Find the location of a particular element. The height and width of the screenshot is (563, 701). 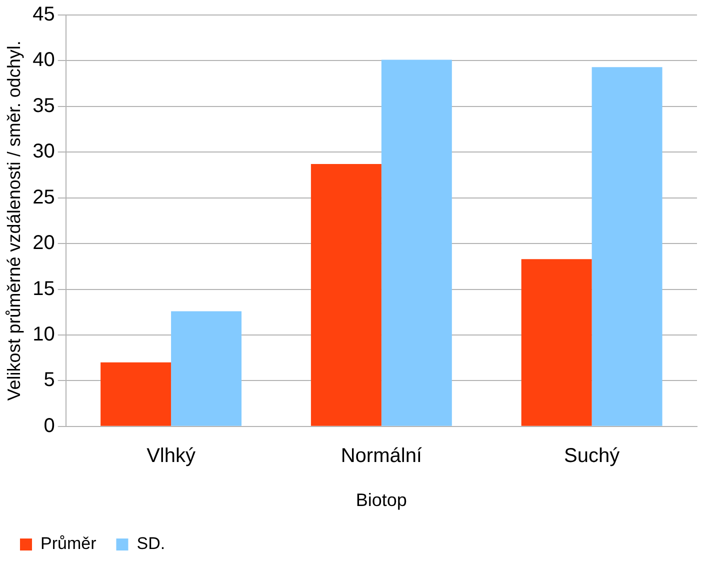

y-tick-label: 25 is located at coordinates (43, 197).